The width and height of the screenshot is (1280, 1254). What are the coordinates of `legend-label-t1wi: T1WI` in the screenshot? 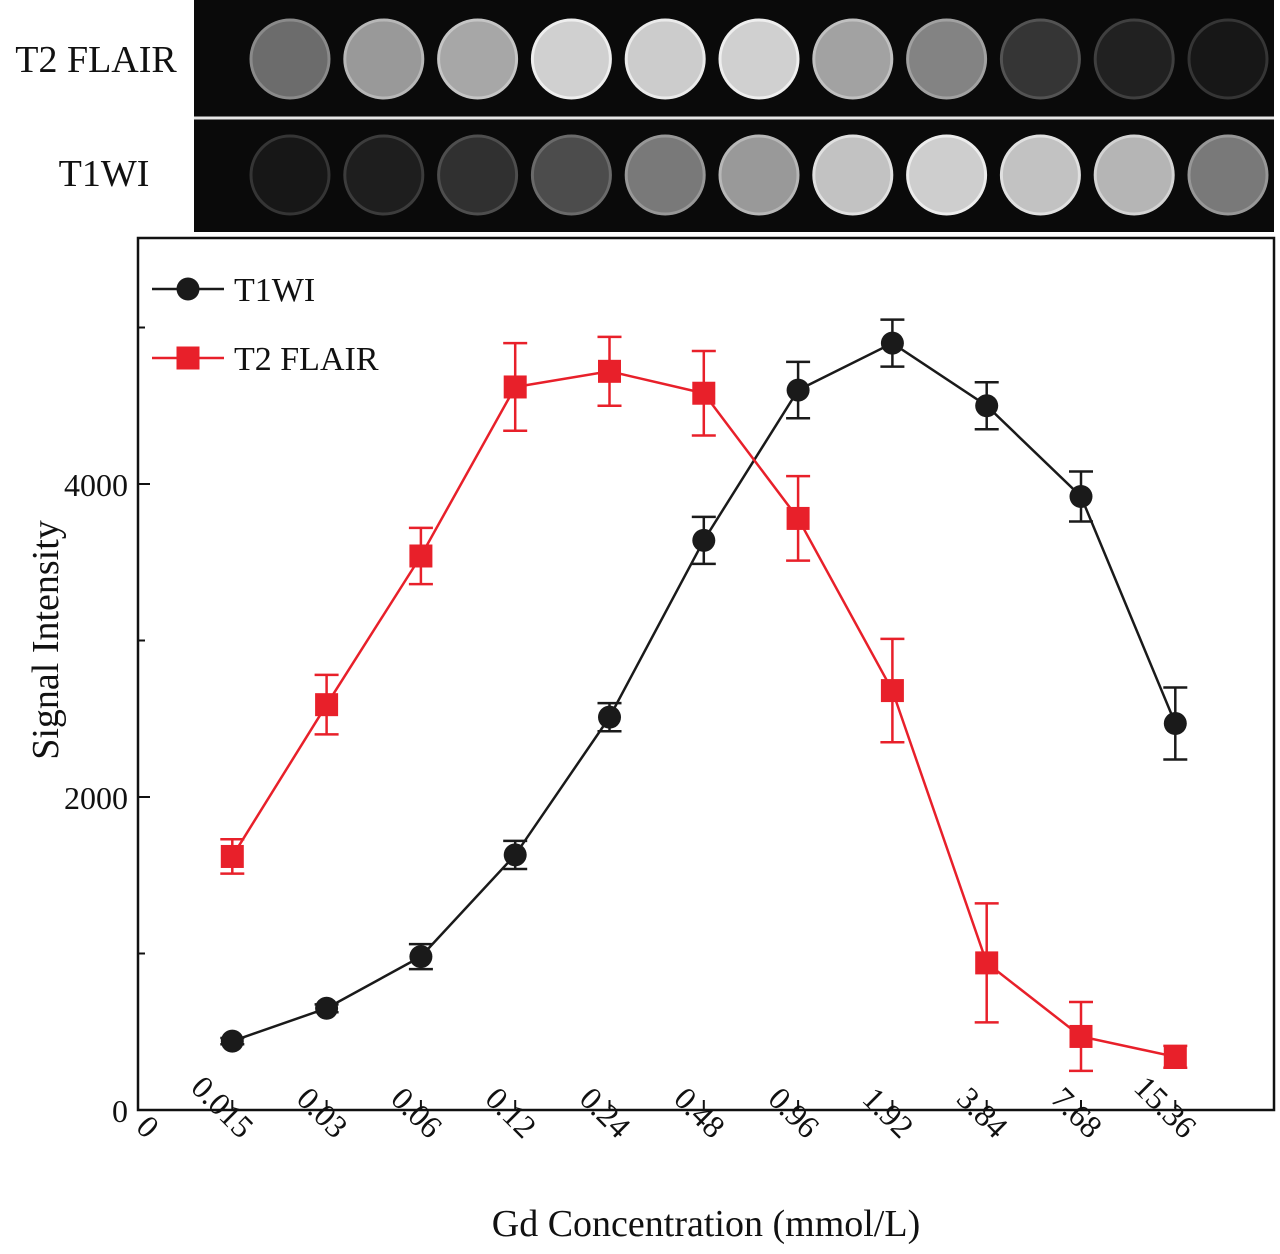 It's located at (274, 290).